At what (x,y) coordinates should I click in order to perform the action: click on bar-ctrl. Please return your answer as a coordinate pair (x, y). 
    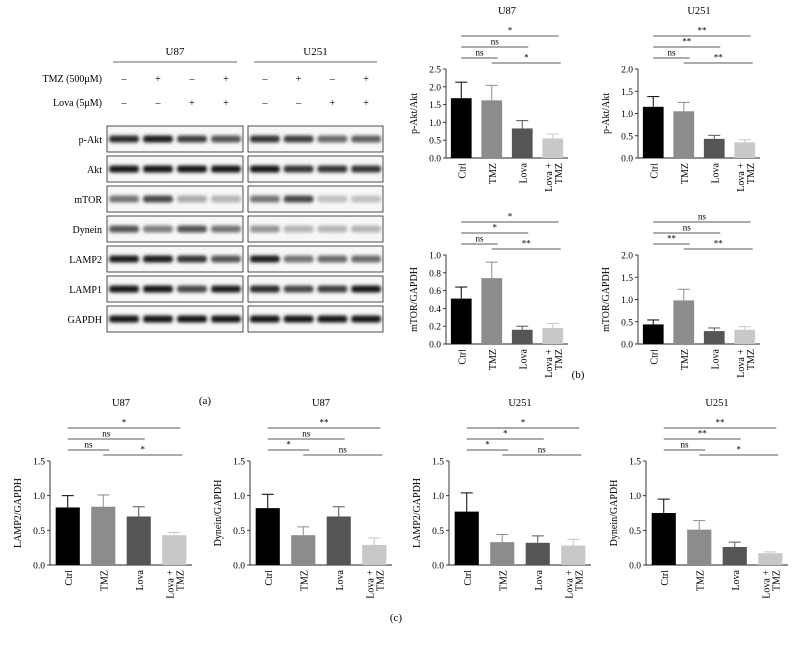
    Looking at the image, I should click on (267, 536).